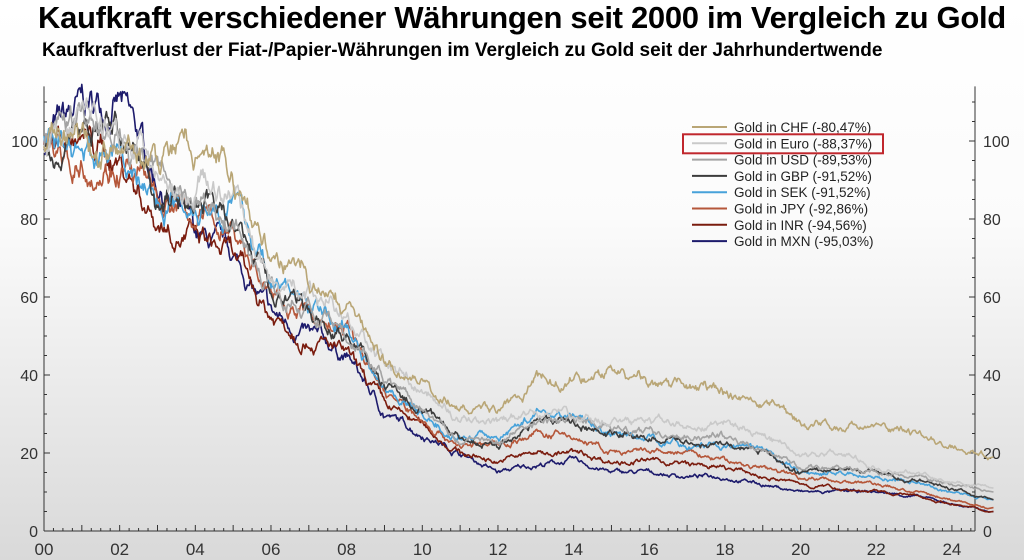 The image size is (1024, 560). What do you see at coordinates (271, 549) in the screenshot?
I see `x-tick-label: 06` at bounding box center [271, 549].